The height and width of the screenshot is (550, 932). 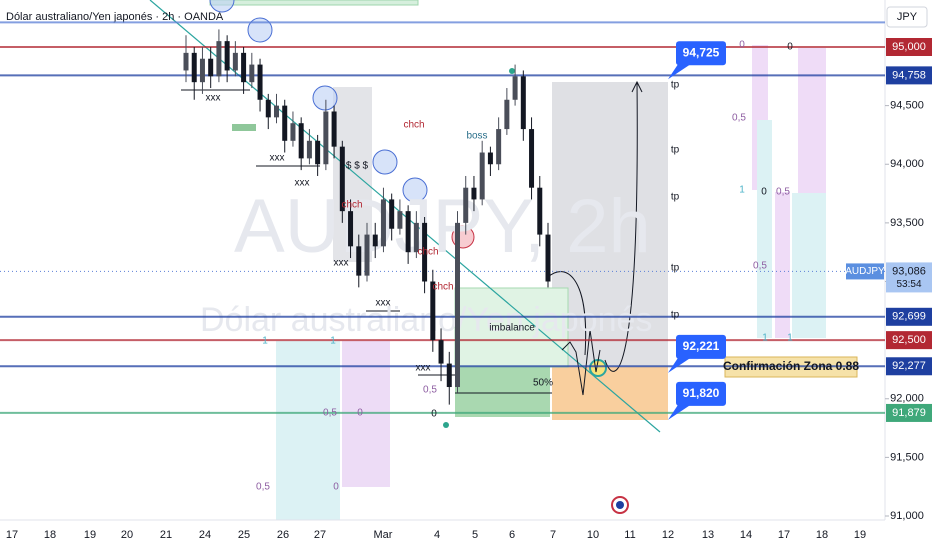 What do you see at coordinates (637, 86) in the screenshot?
I see `arrow-head` at bounding box center [637, 86].